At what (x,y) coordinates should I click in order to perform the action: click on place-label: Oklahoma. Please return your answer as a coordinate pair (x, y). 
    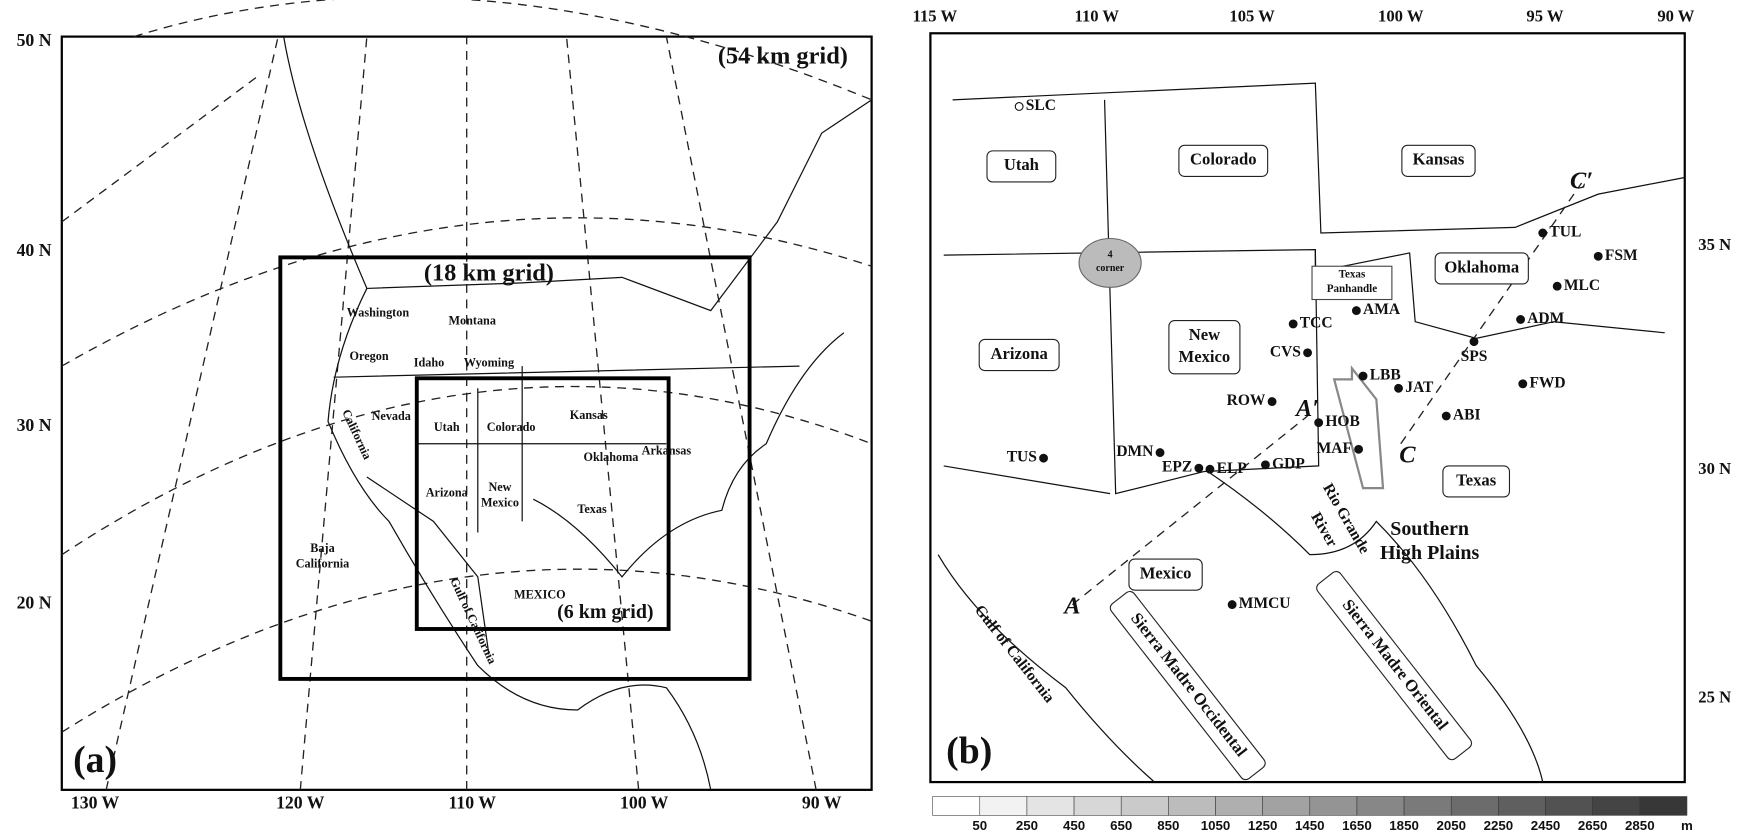
    Looking at the image, I should click on (610, 457).